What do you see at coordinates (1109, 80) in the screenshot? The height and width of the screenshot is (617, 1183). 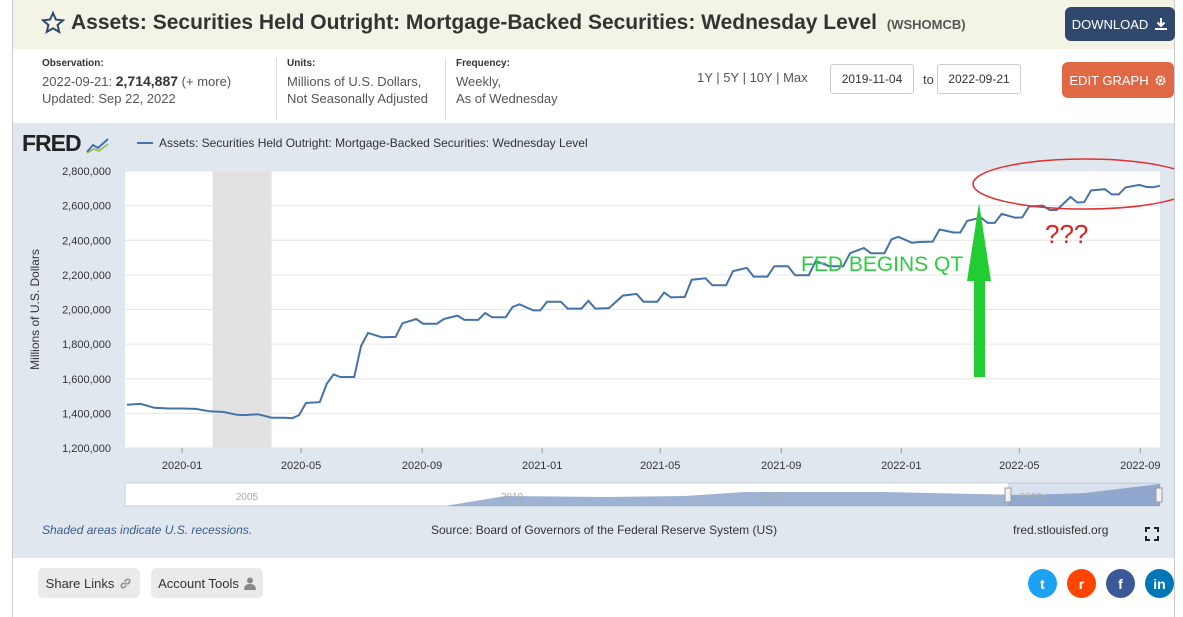 I see `edit-graph-label: EDIT GRAPH` at bounding box center [1109, 80].